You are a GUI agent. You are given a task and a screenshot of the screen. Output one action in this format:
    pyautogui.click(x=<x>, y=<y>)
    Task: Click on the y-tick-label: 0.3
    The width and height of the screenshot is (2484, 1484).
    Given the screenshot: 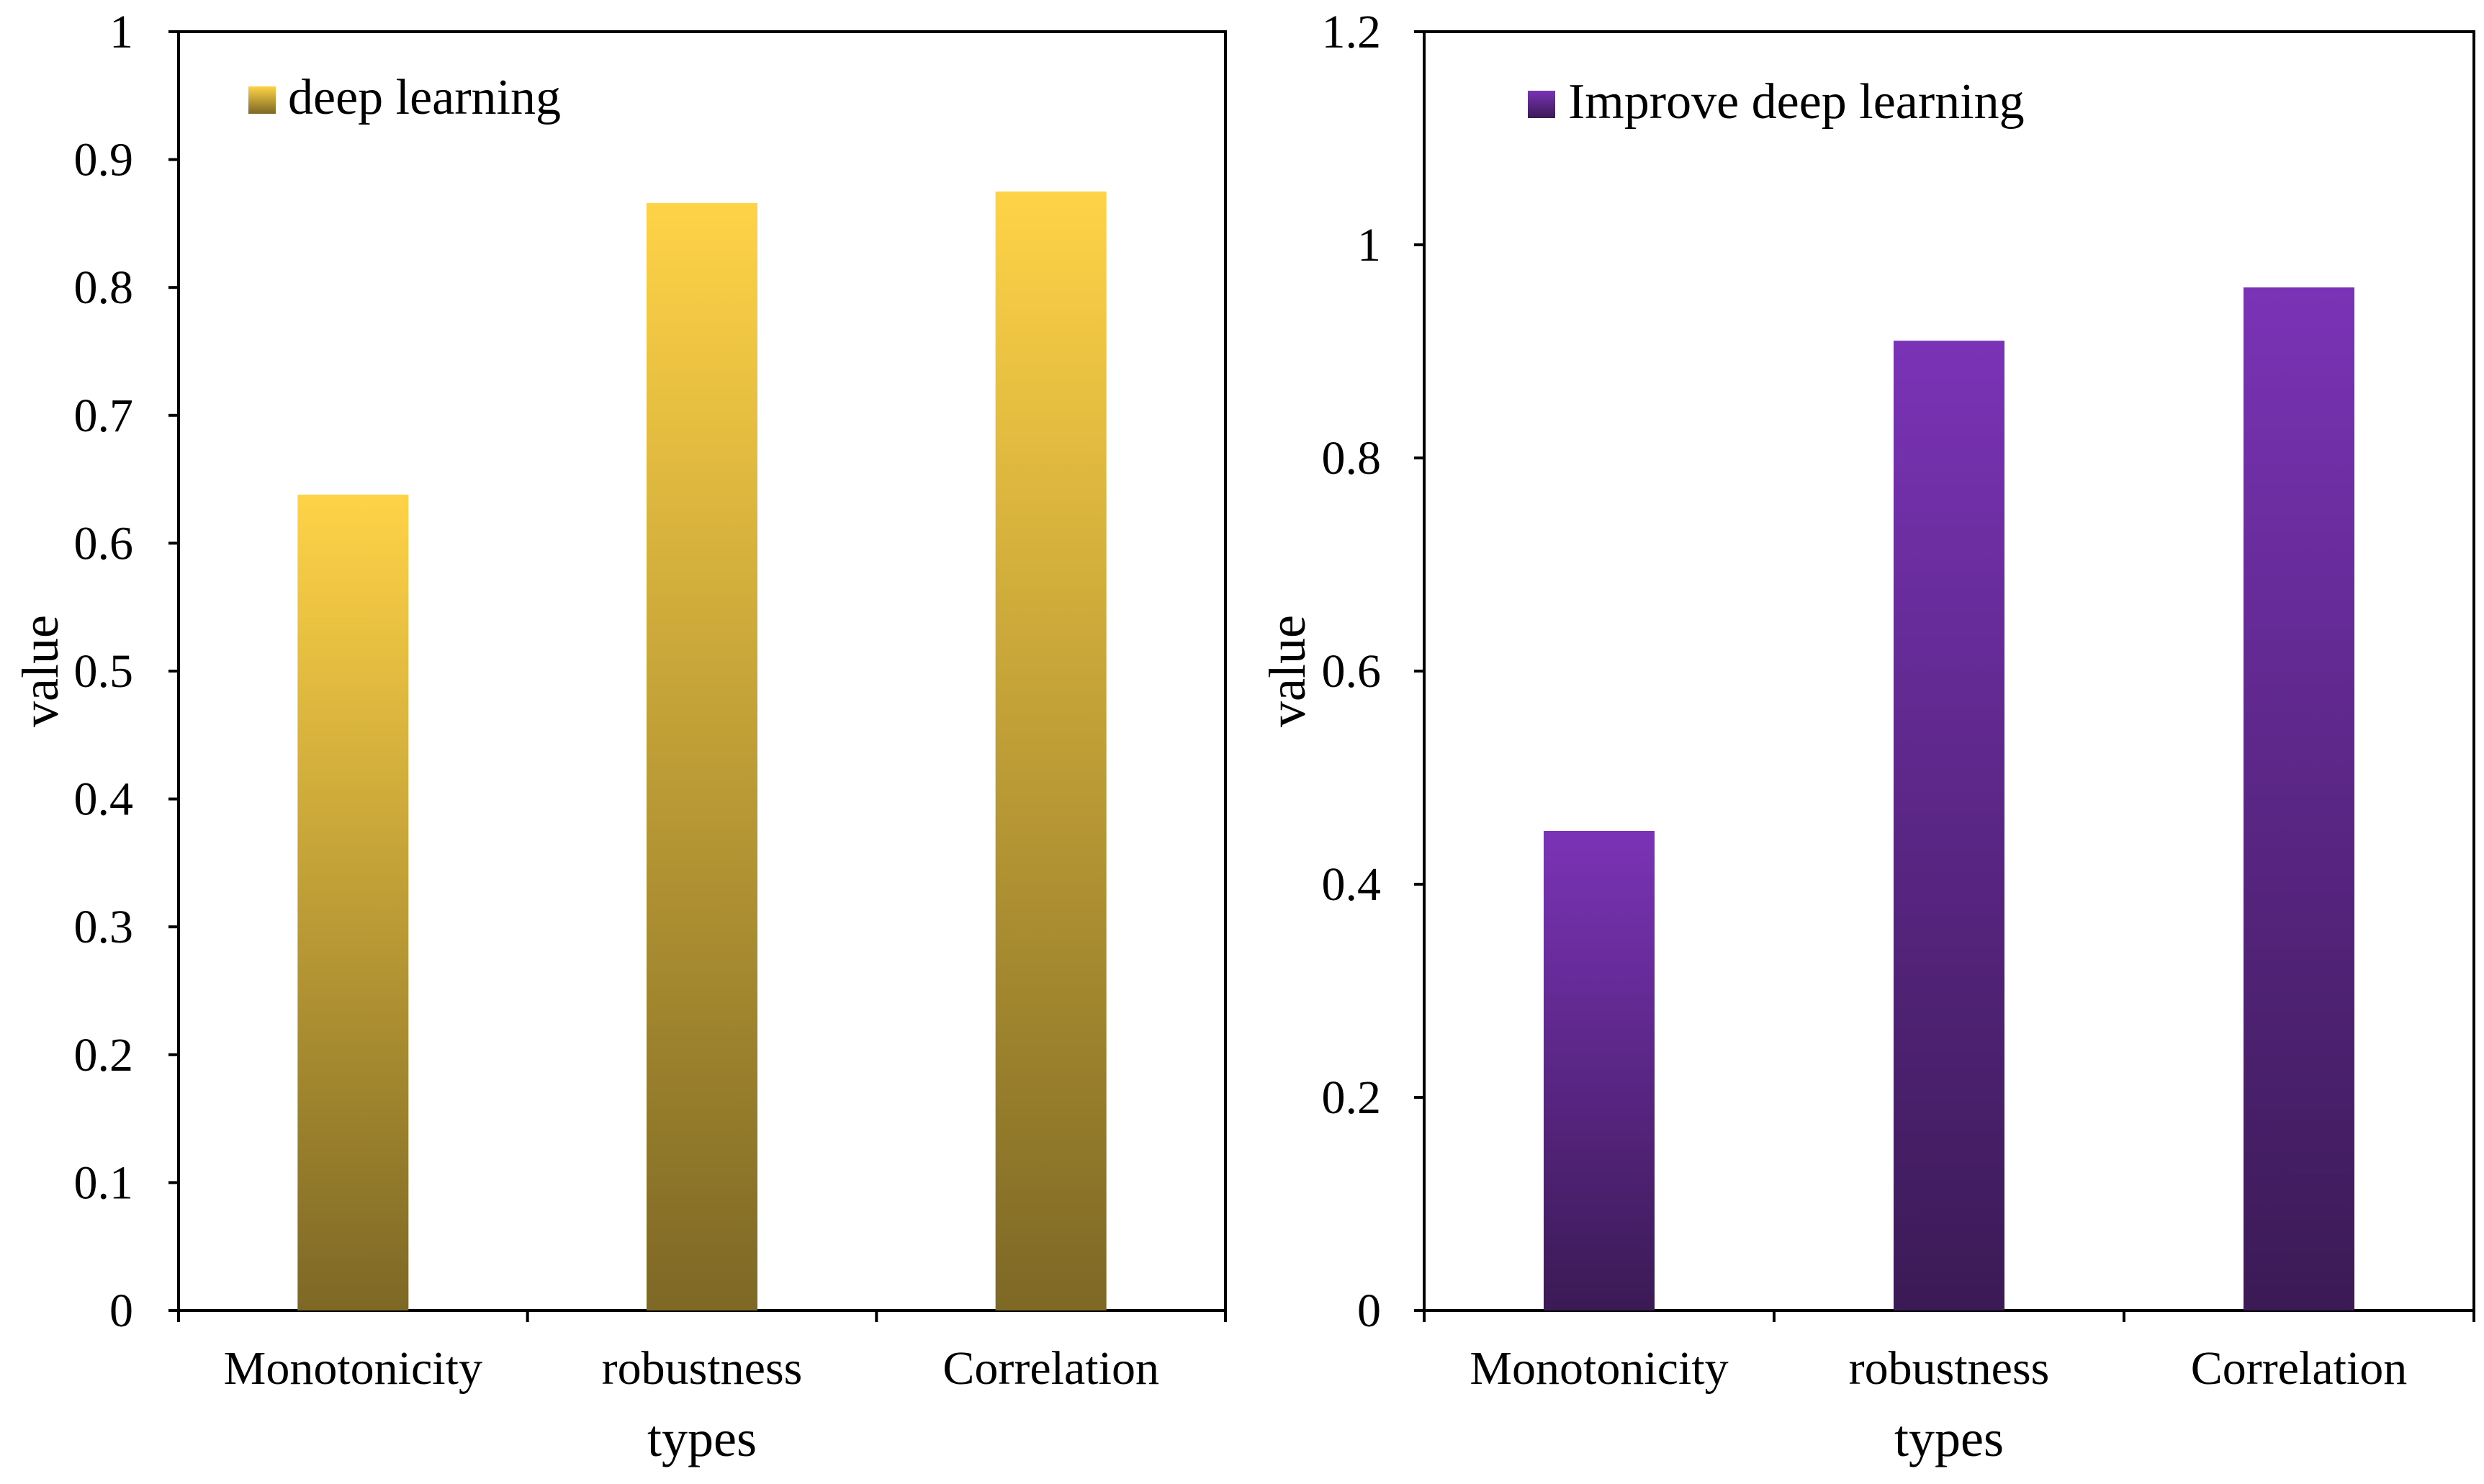 What is the action you would take?
    pyautogui.click(x=104, y=927)
    